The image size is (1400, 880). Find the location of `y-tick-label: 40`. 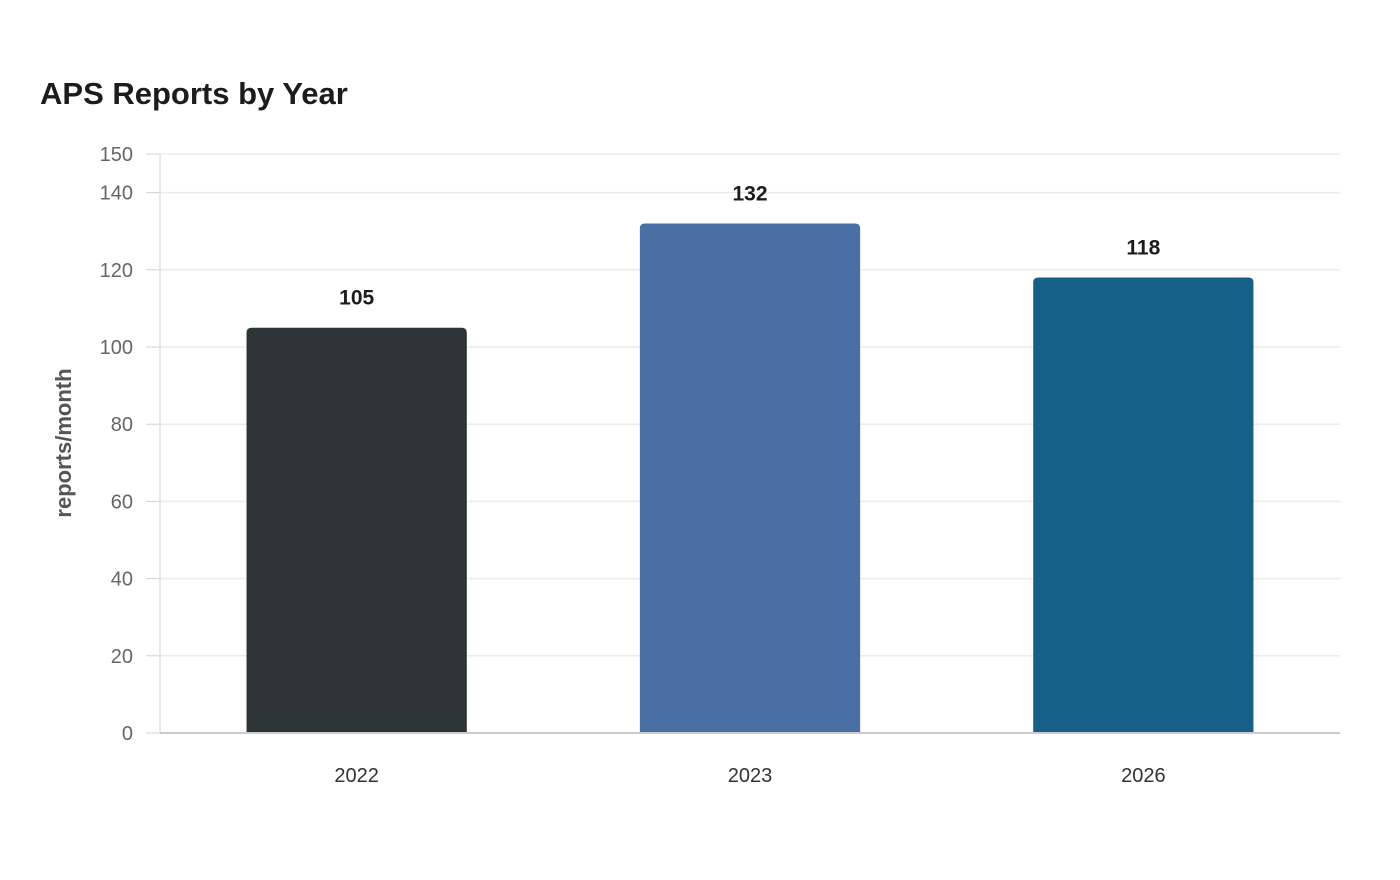

y-tick-label: 40 is located at coordinates (122, 580).